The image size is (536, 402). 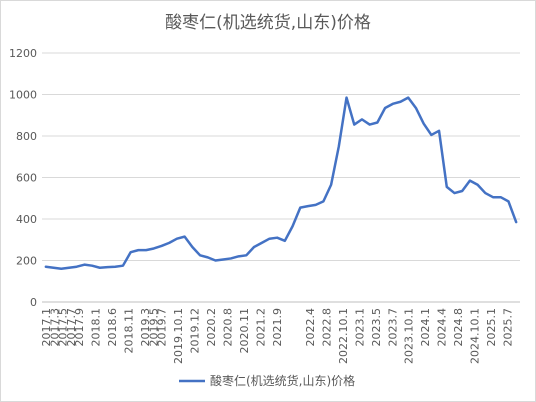 What do you see at coordinates (260, 327) in the screenshot?
I see `x-tick-label: 2021.2` at bounding box center [260, 327].